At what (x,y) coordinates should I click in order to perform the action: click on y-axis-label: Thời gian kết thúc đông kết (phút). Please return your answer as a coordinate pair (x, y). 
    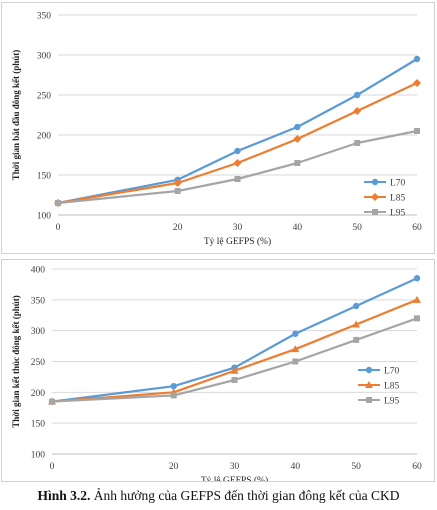
    Looking at the image, I should click on (16, 361).